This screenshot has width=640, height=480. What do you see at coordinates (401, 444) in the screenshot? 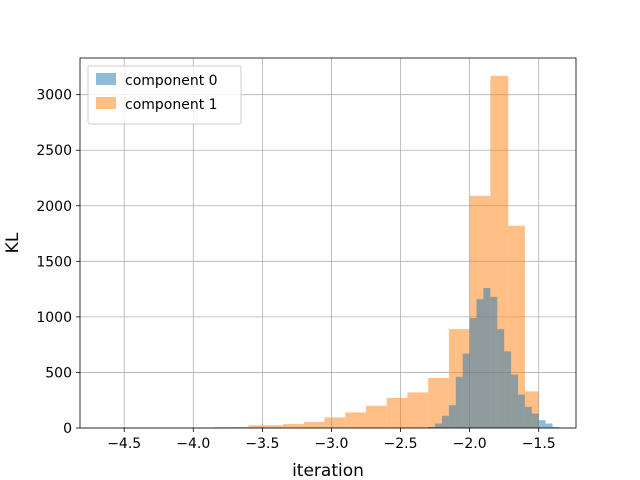
I see `x-tick-label-4: −2.5` at bounding box center [401, 444].